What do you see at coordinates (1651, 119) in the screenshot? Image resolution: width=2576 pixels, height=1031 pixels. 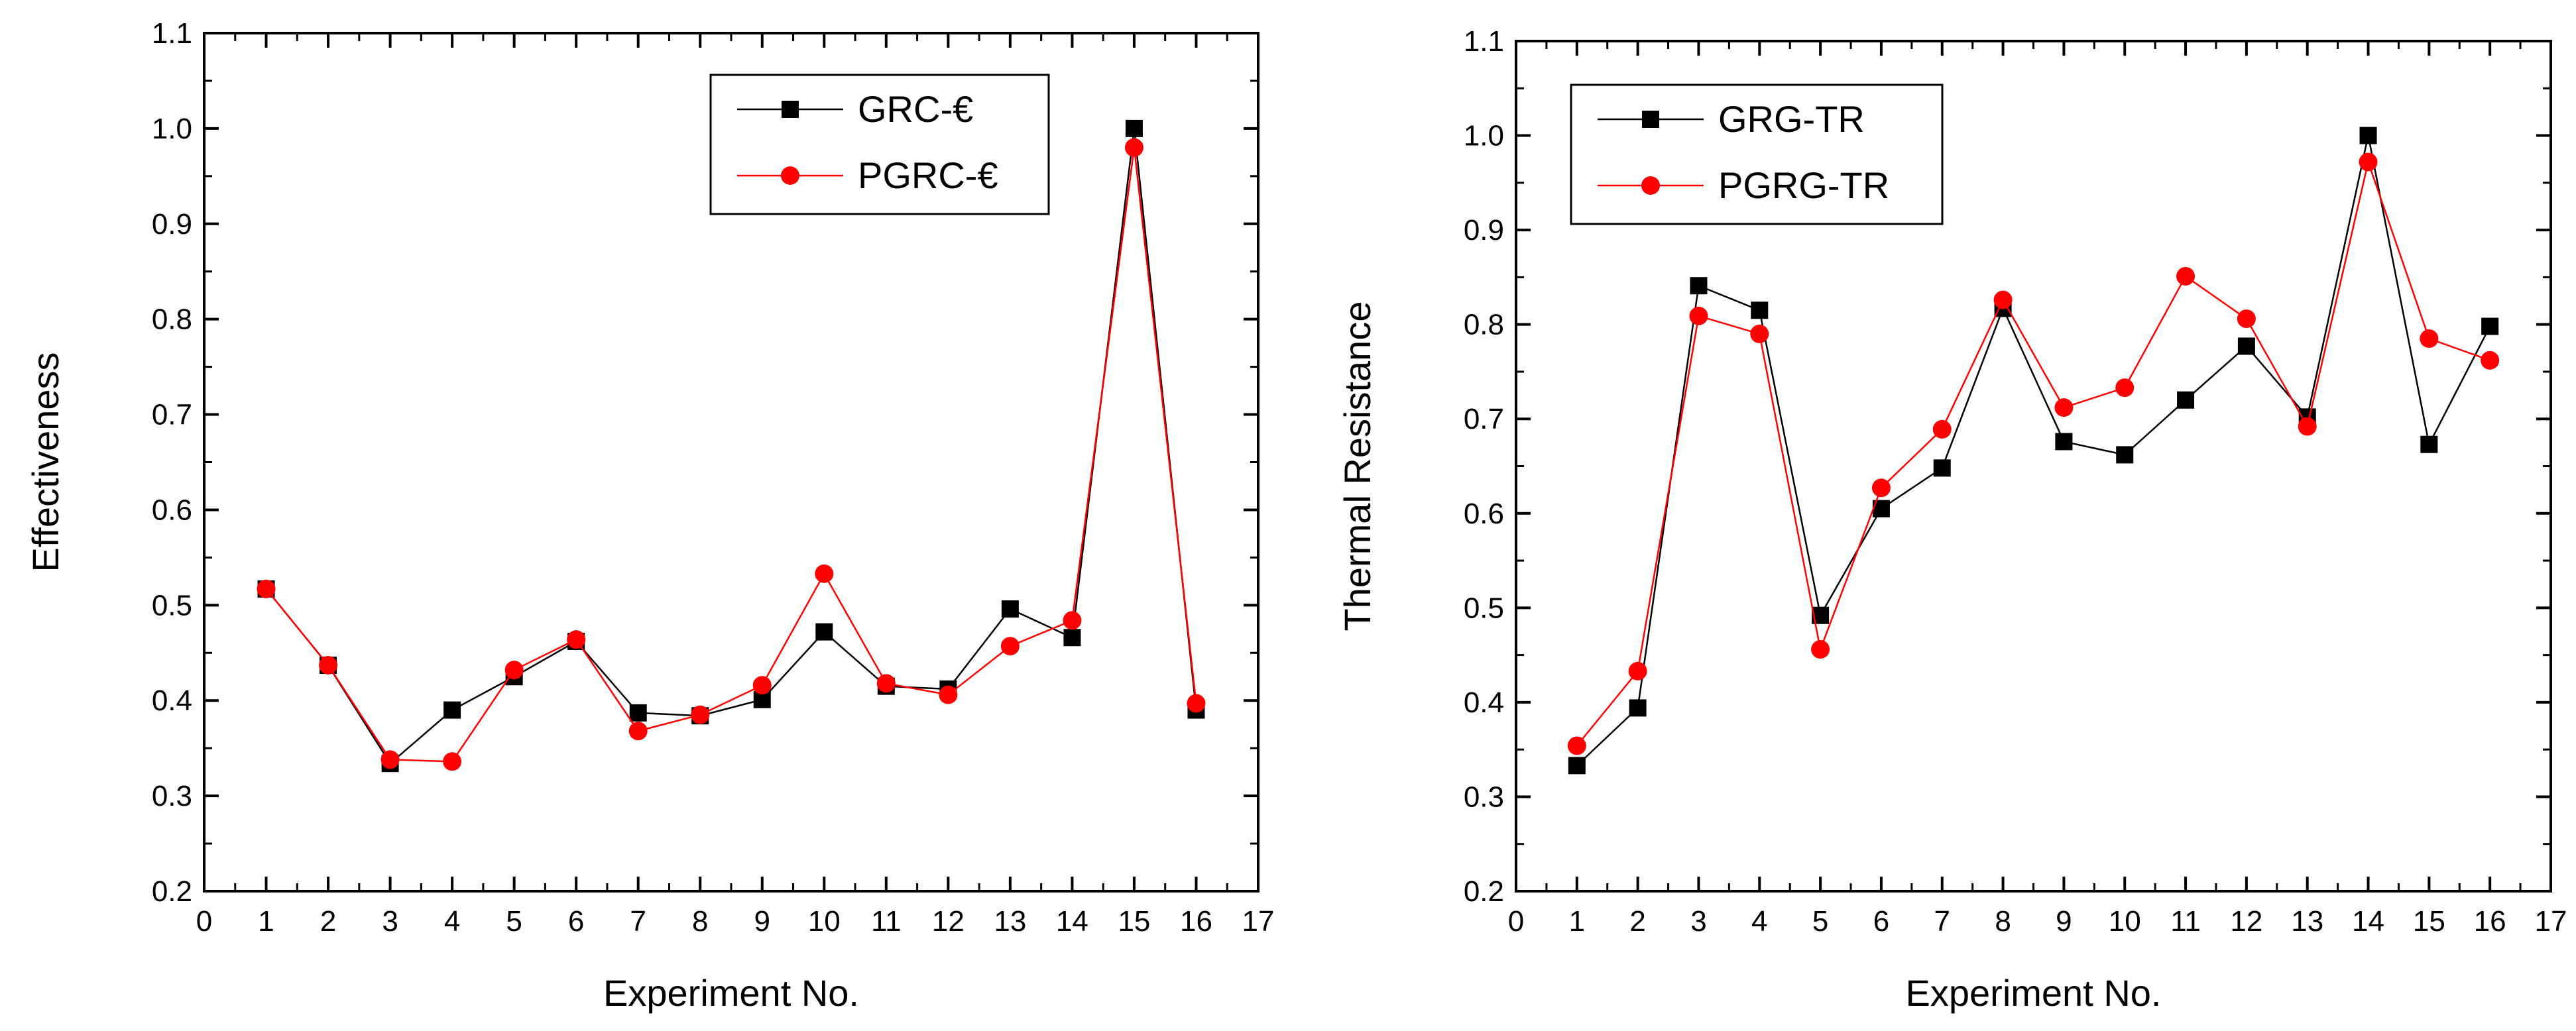 I see `legend-marker-square` at bounding box center [1651, 119].